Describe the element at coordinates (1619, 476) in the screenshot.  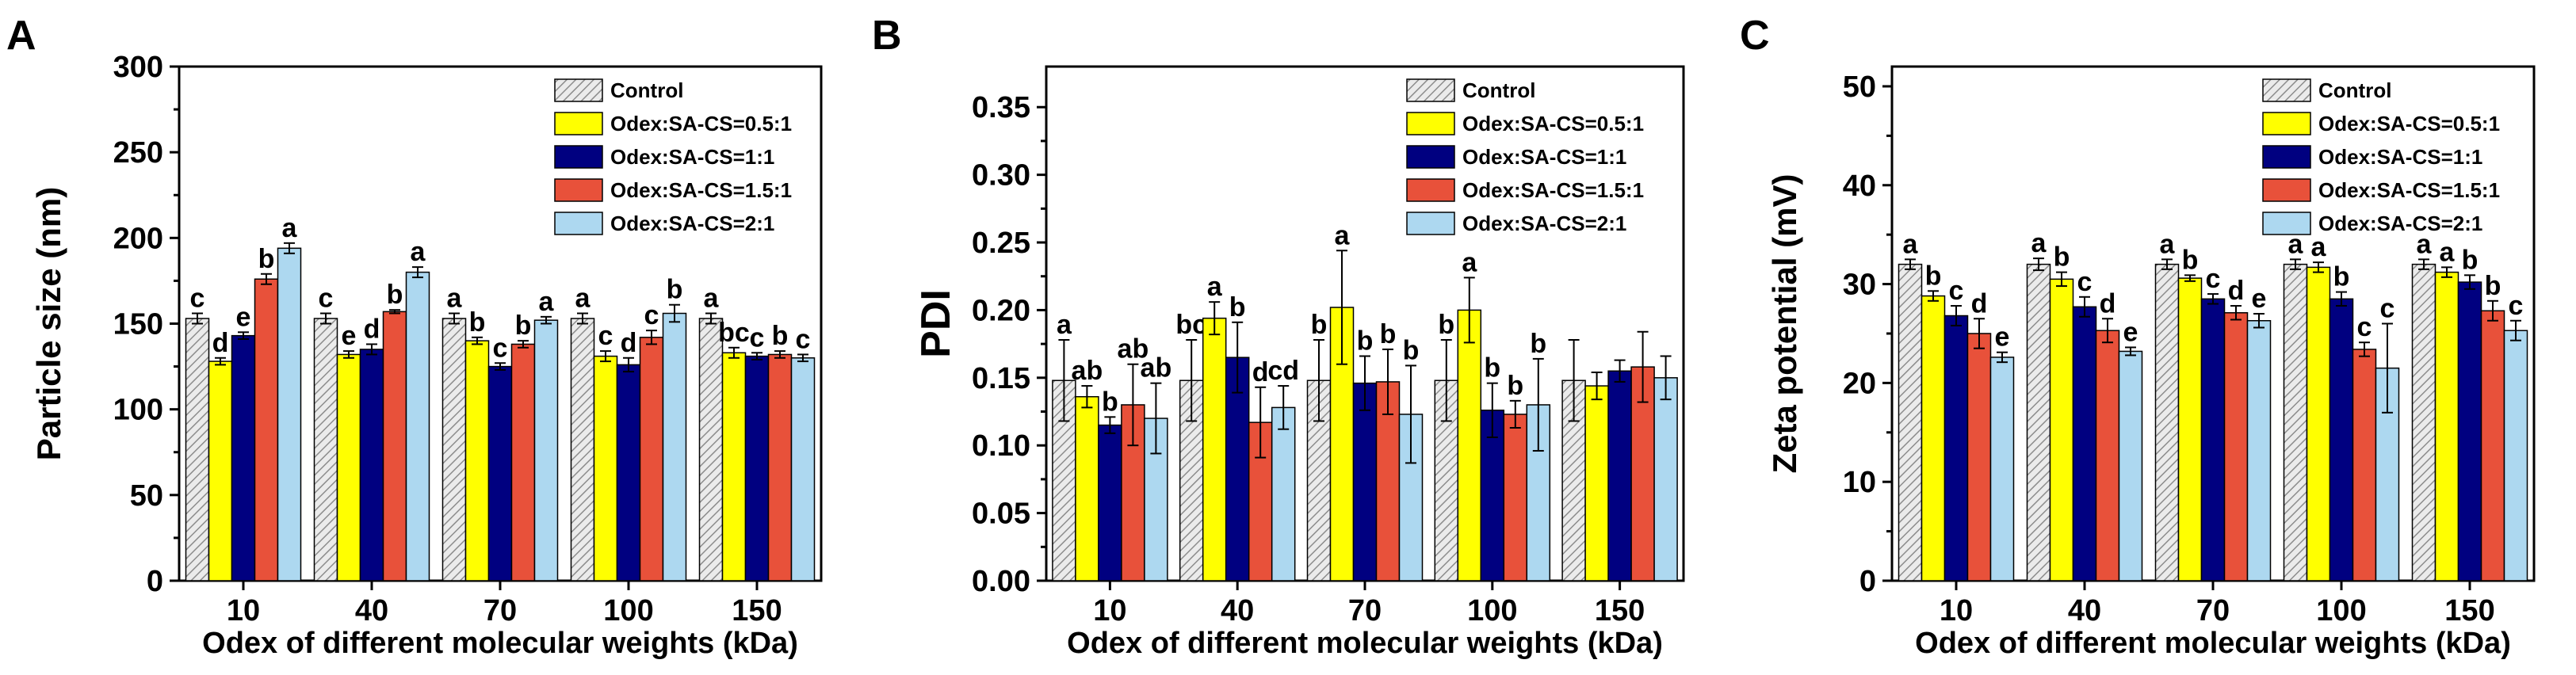
I see `bar-B-150-s2` at that location.